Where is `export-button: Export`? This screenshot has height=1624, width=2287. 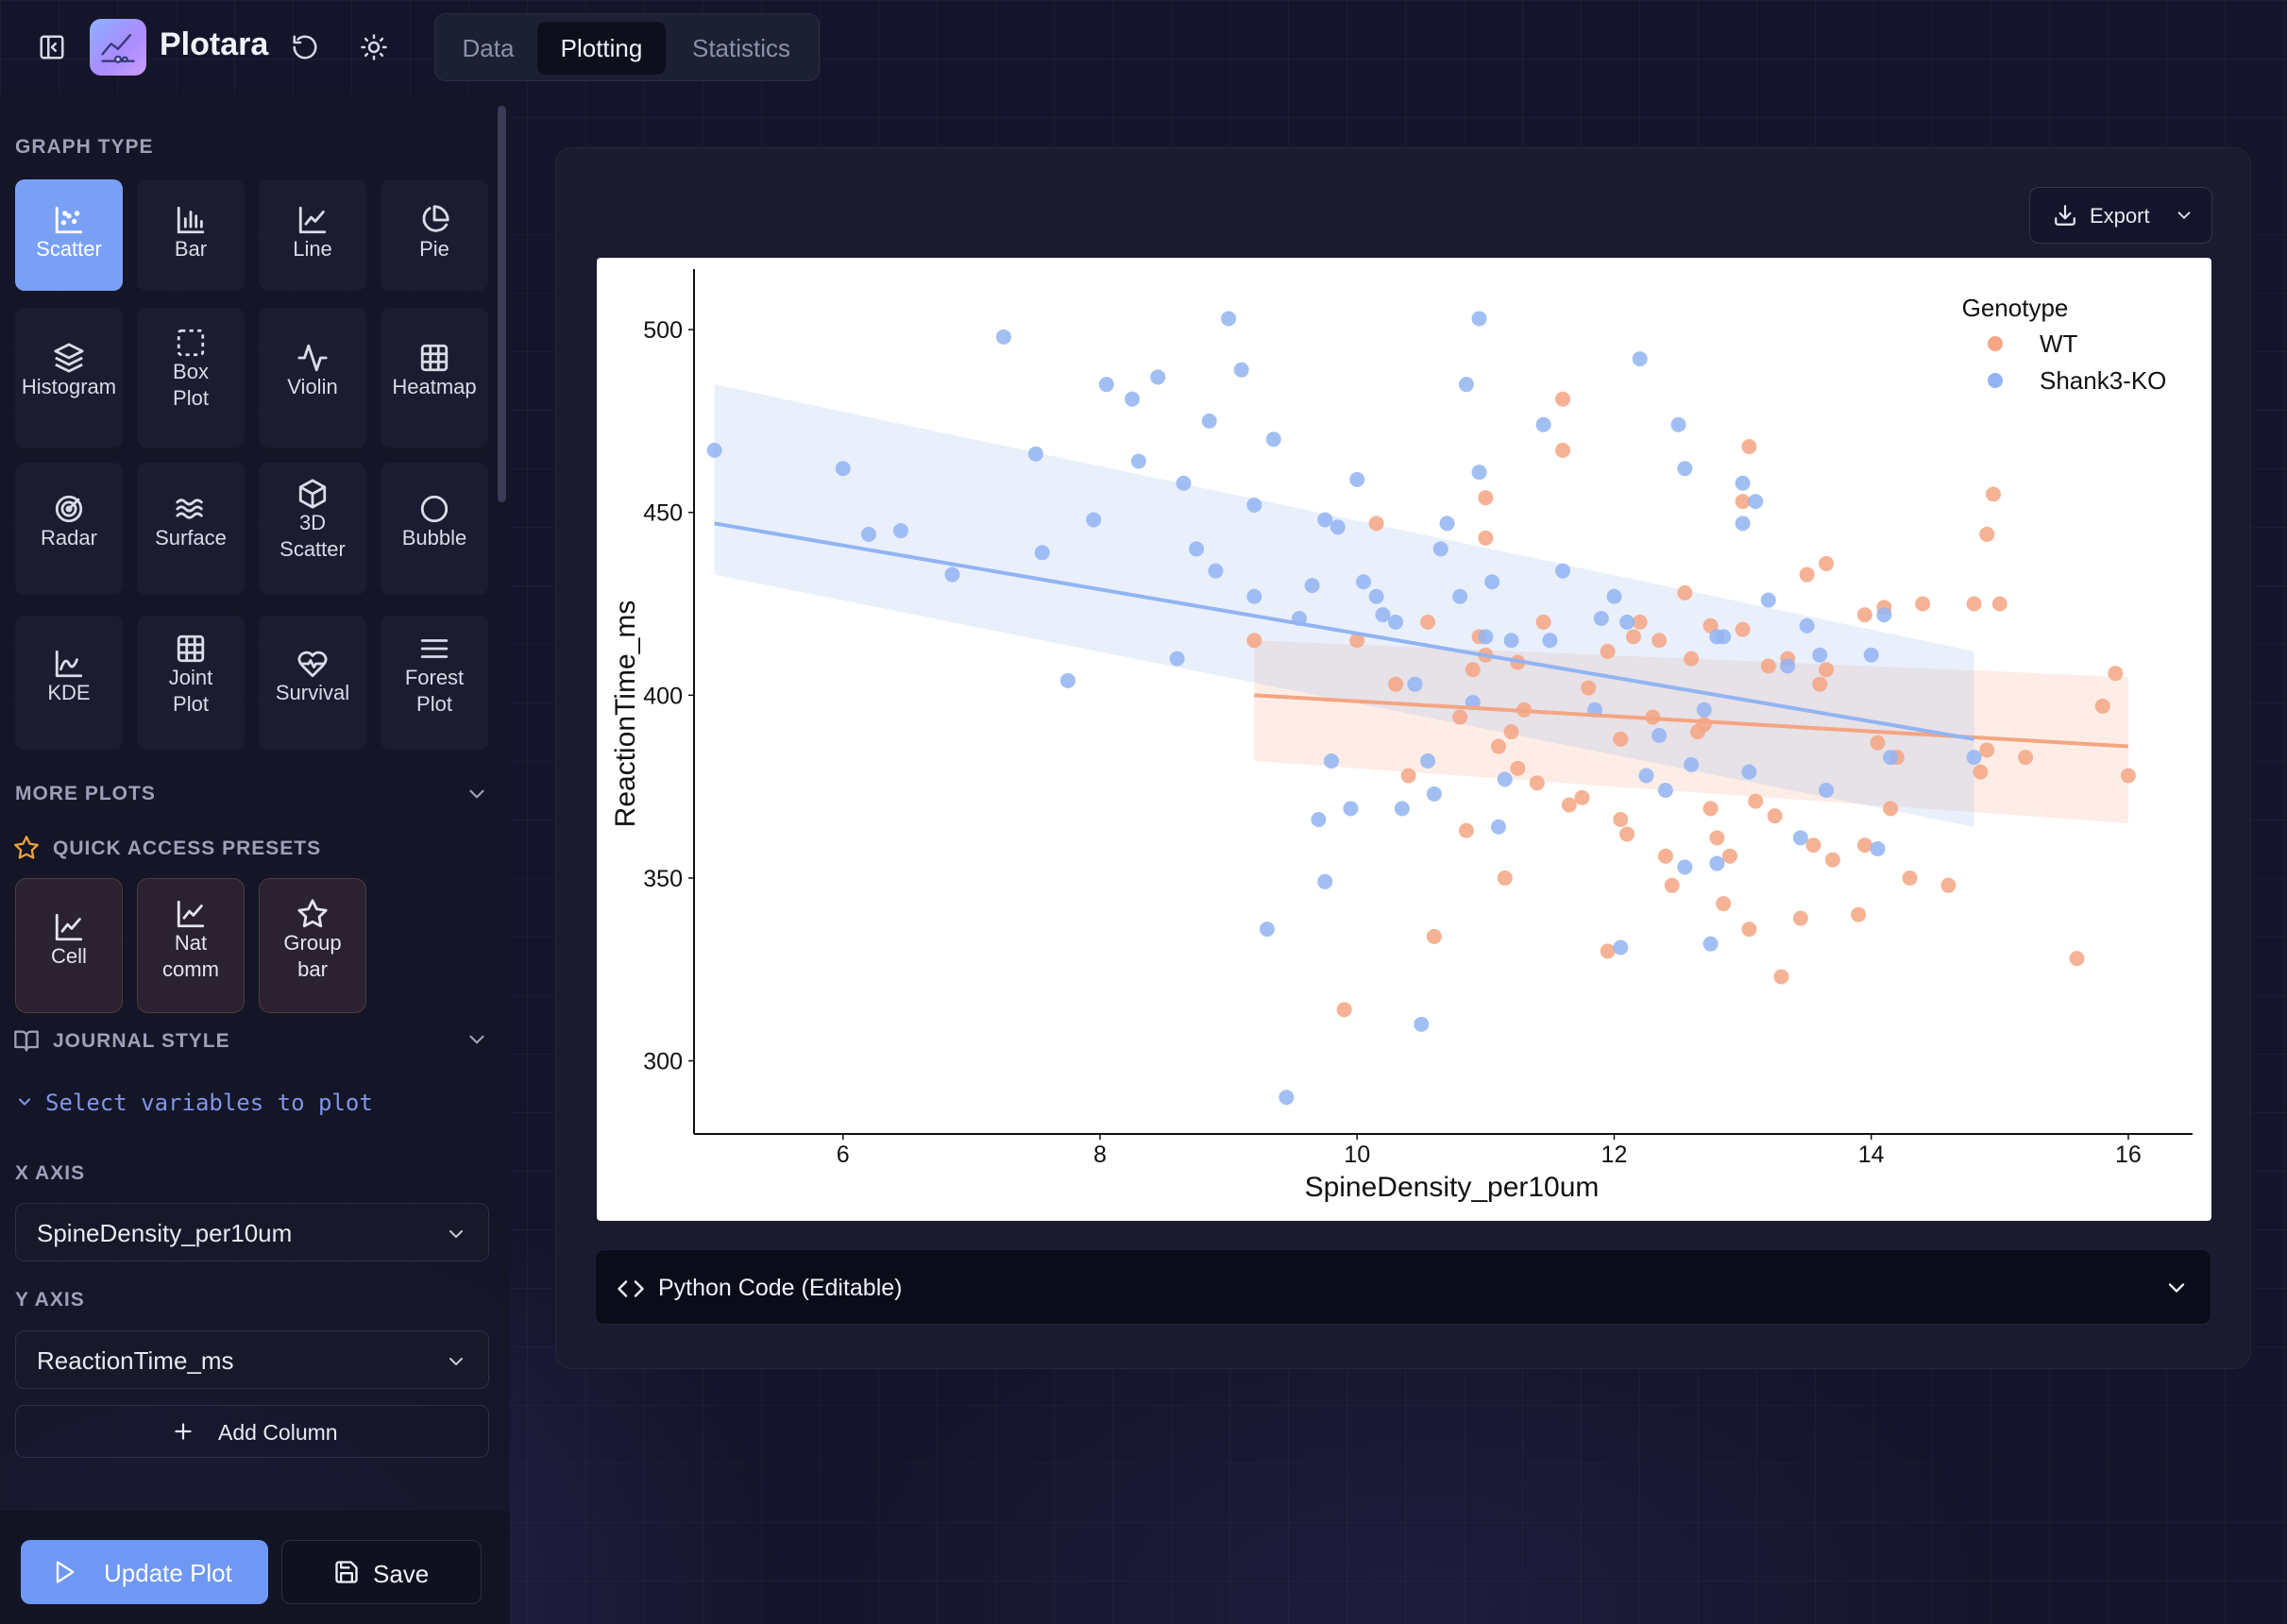 export-button: Export is located at coordinates (2120, 215).